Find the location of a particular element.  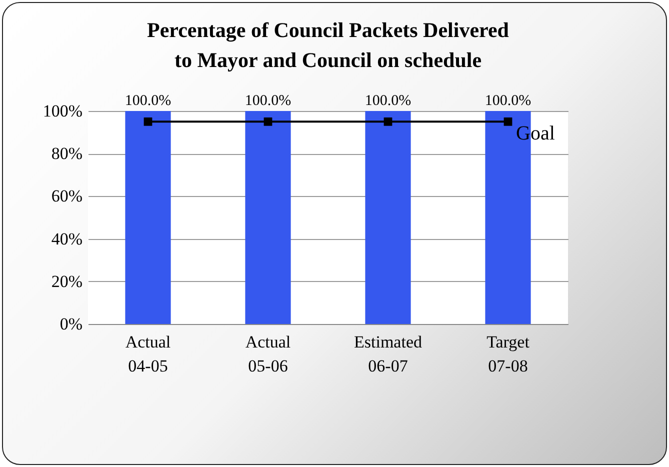

x-tick-label: Actual 04-05 is located at coordinates (148, 354).